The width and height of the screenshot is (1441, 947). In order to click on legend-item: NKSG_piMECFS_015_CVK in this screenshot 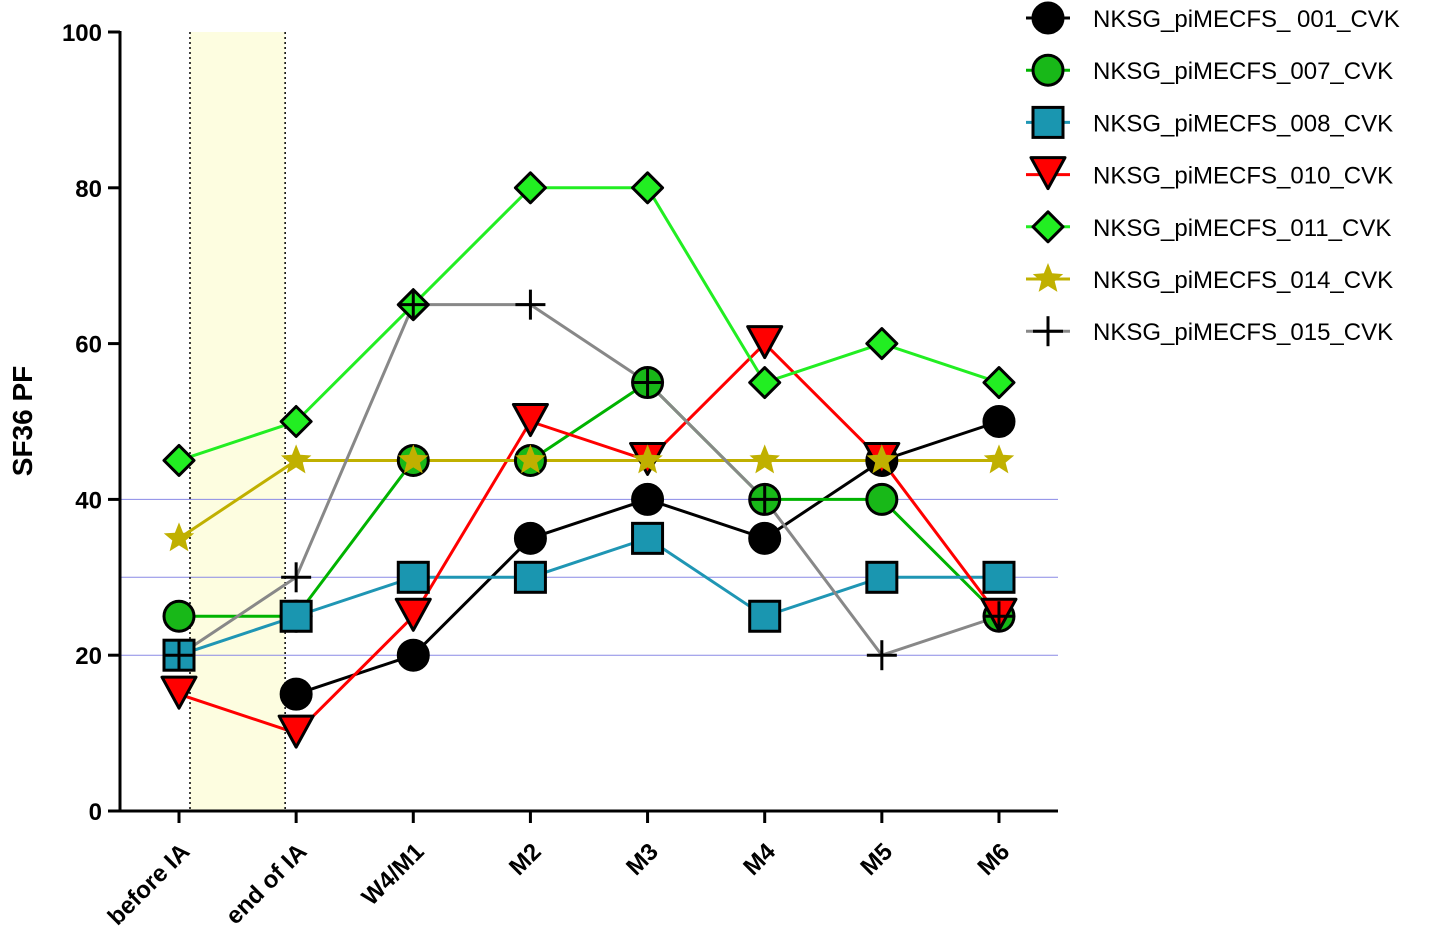, I will do `click(1209, 331)`.